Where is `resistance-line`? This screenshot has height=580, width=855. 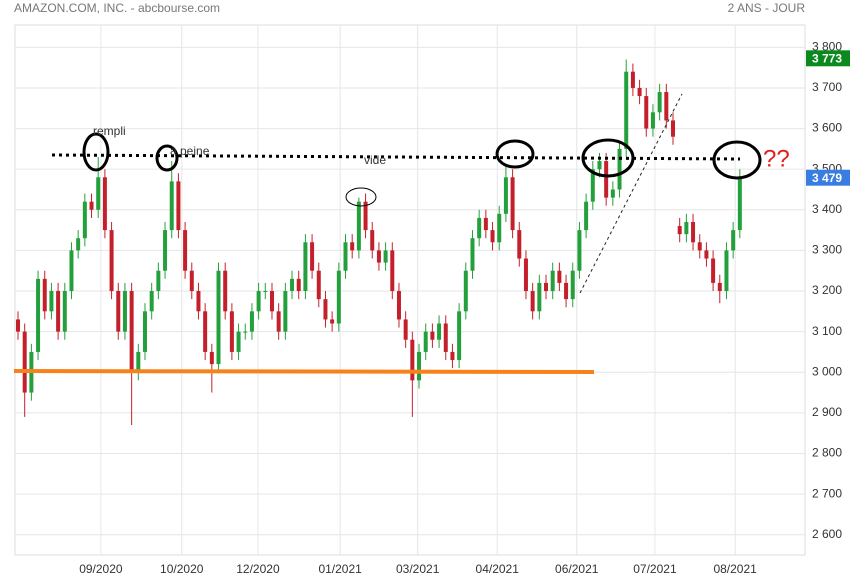
resistance-line is located at coordinates (396, 157).